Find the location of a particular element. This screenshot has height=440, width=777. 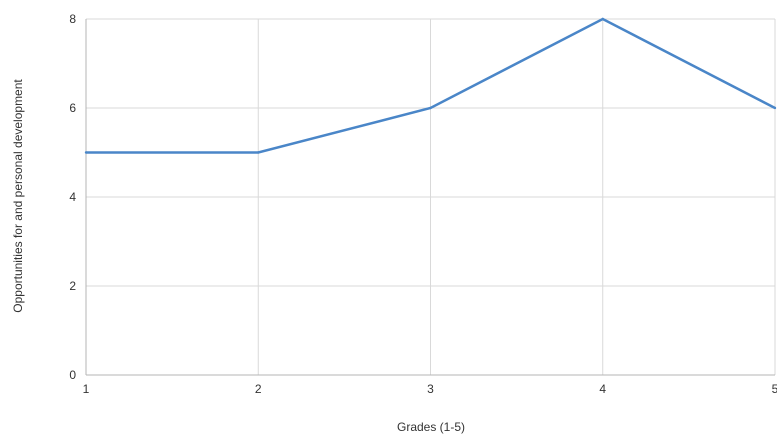

data-point-x1 is located at coordinates (86, 152).